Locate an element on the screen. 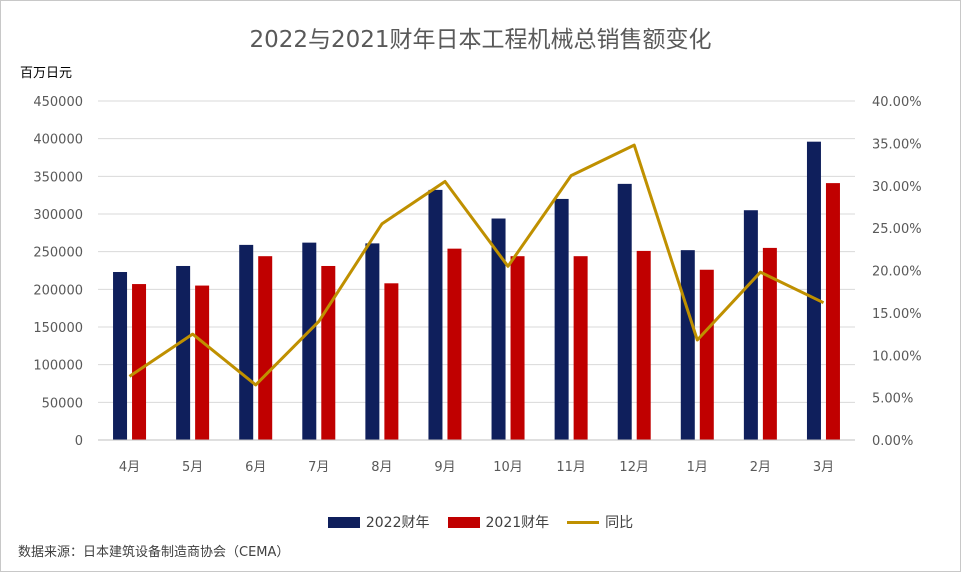 The image size is (961, 572). y-tick-label: 50000 is located at coordinates (62, 403).